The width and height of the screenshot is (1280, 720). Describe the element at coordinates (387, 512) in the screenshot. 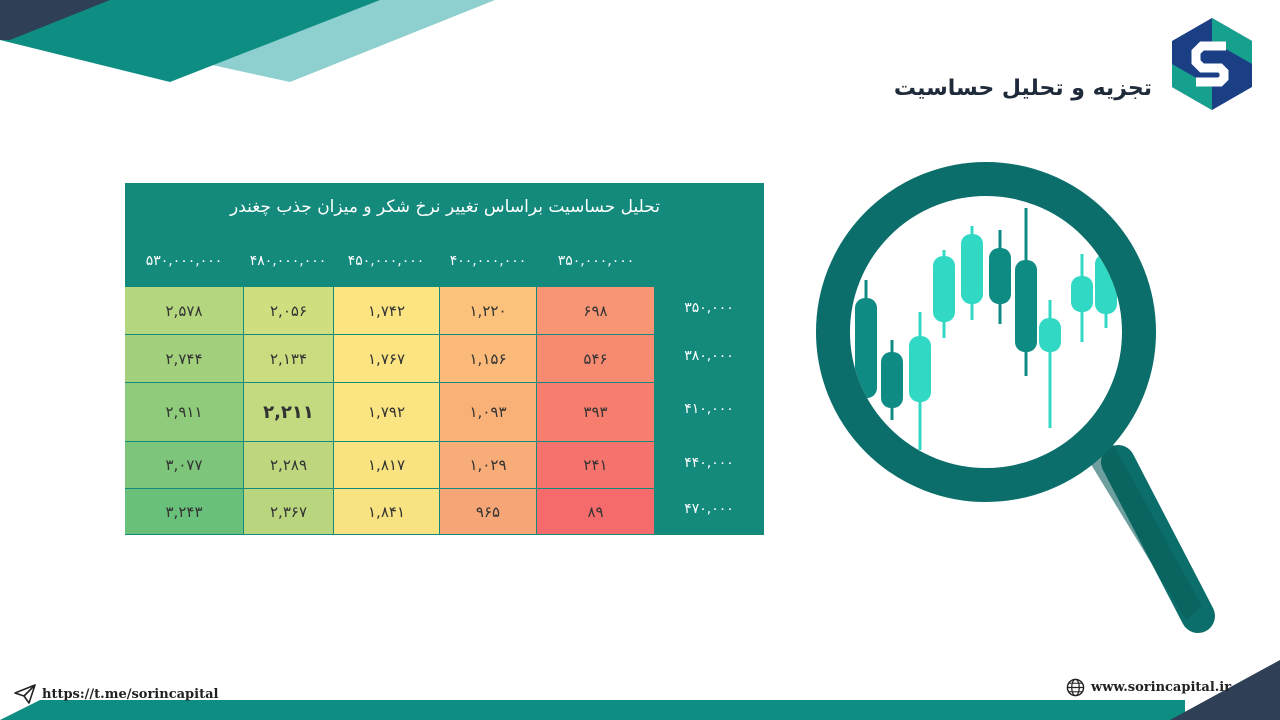

I see `table-cell: ۱,۸۴۱` at that location.